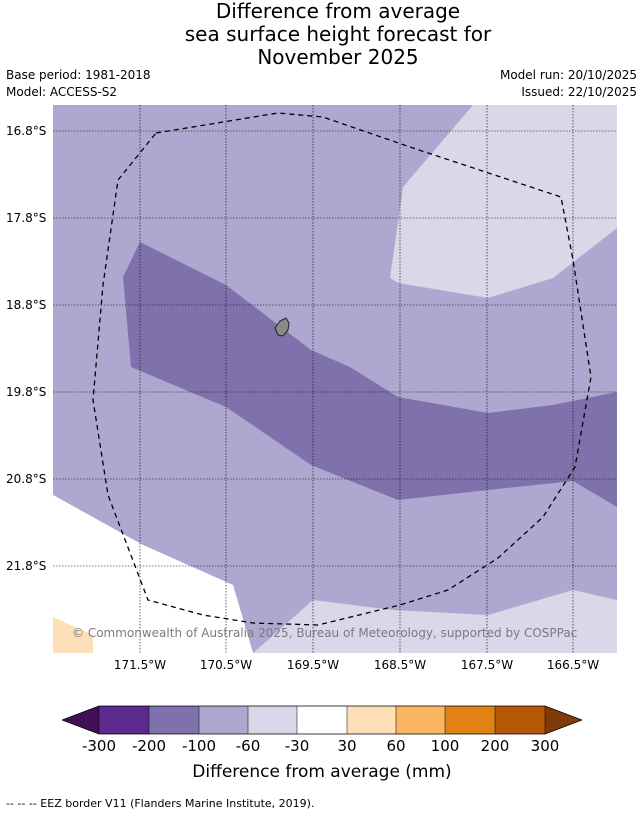  What do you see at coordinates (495, 746) in the screenshot?
I see `colorbar-label-9: 200` at bounding box center [495, 746].